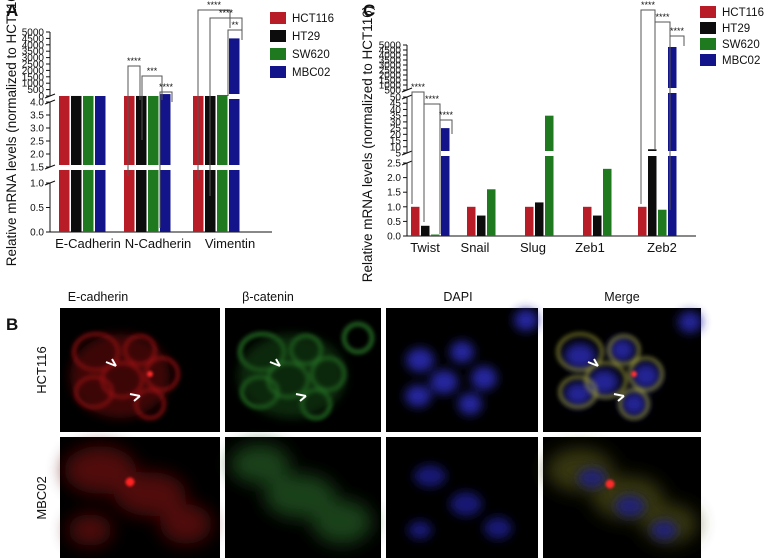 This screenshot has height=559, width=765. What do you see at coordinates (12, 324) in the screenshot?
I see `panel-letter-b: B` at bounding box center [12, 324].